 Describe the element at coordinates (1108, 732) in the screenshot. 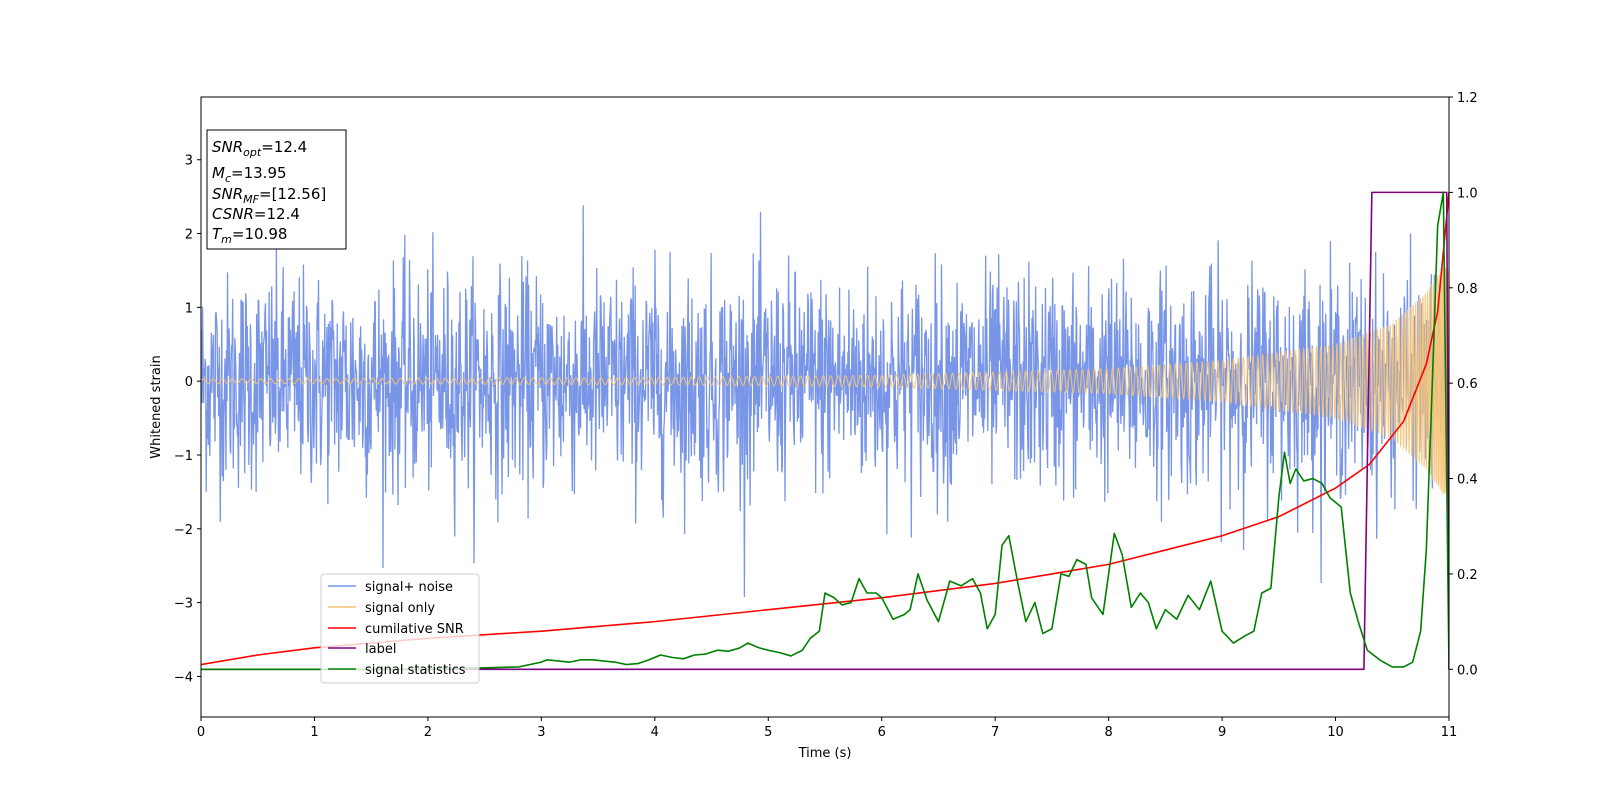

I see `x-tick-label: 8` at that location.